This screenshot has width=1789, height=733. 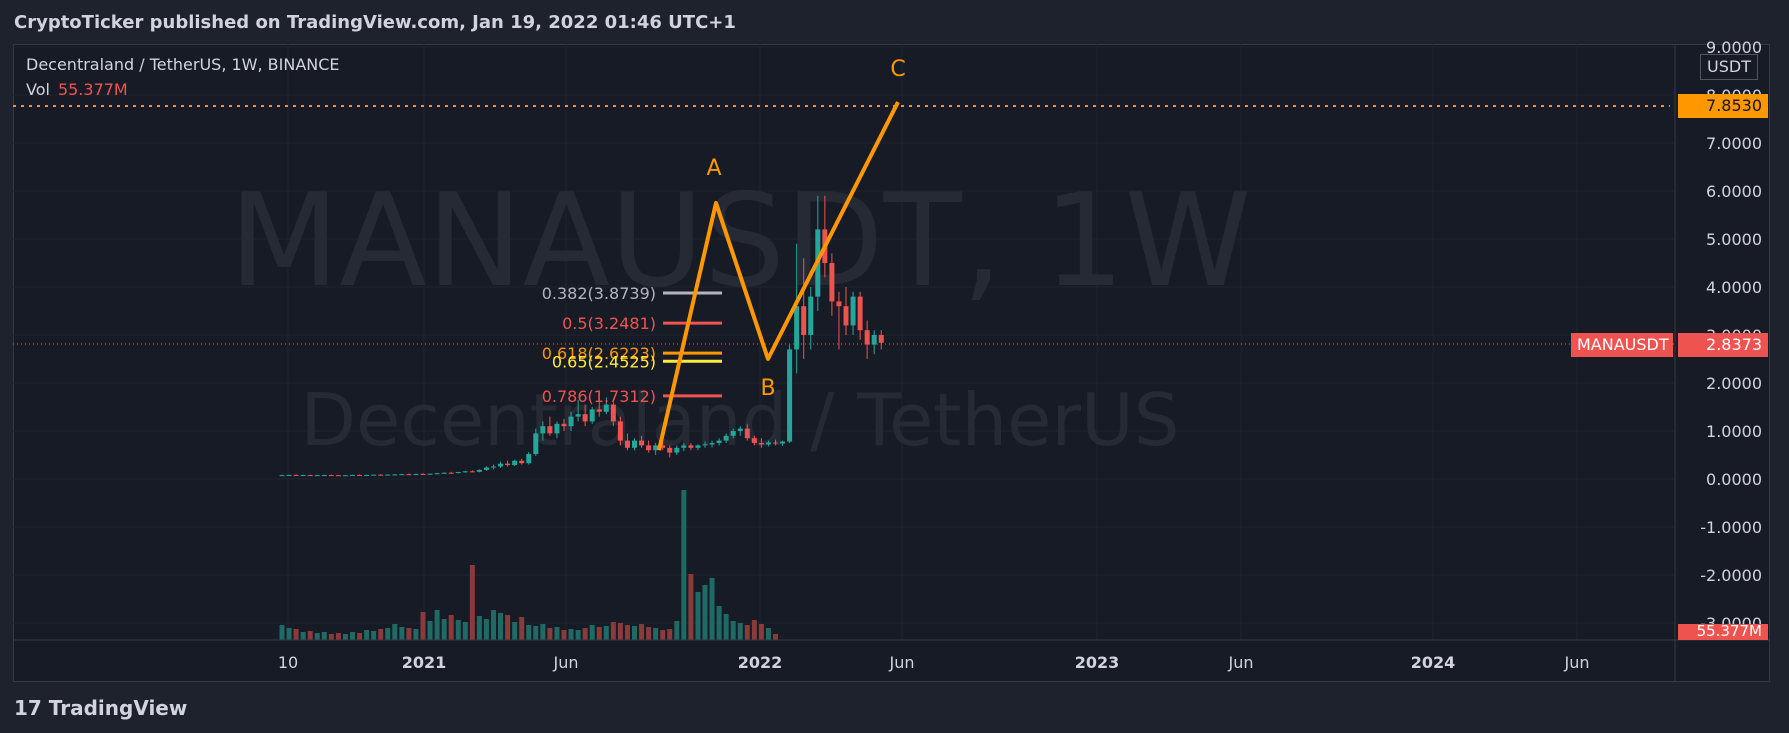 I want to click on time-tick-label: 2024, so click(x=1433, y=662).